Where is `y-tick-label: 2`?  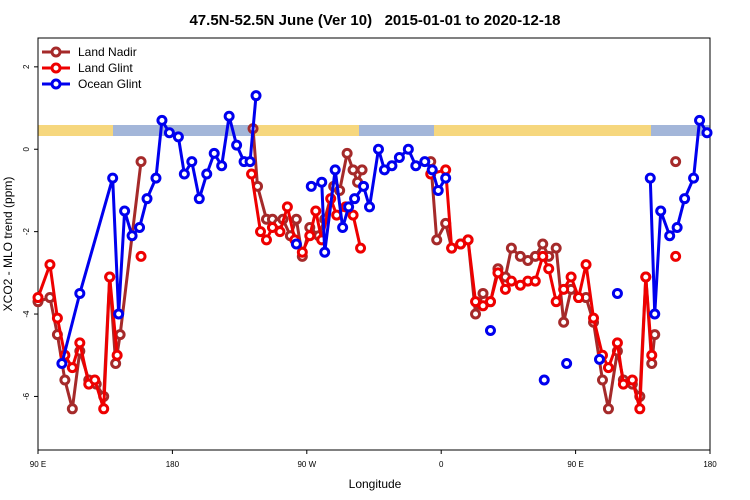 y-tick-label: 2 is located at coordinates (26, 66).